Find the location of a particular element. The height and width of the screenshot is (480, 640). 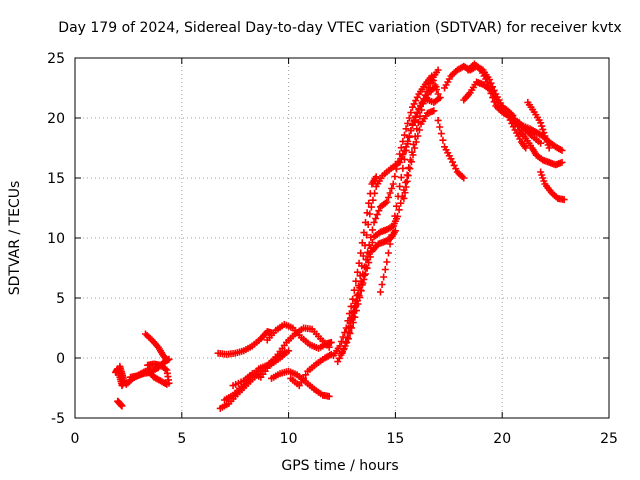

y-tick-label: 25 is located at coordinates (56, 59).